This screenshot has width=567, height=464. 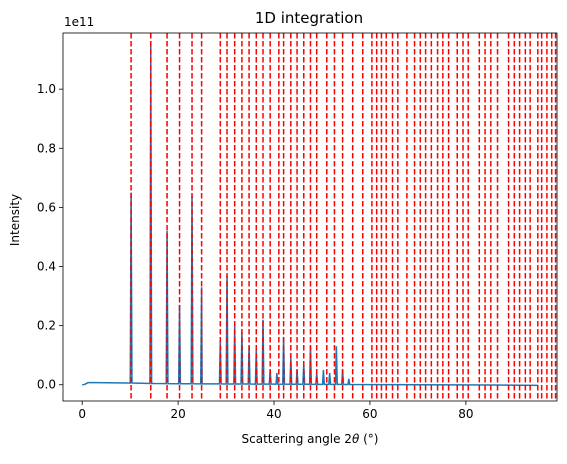 I want to click on x-tick-label-80: 80, so click(x=465, y=414).